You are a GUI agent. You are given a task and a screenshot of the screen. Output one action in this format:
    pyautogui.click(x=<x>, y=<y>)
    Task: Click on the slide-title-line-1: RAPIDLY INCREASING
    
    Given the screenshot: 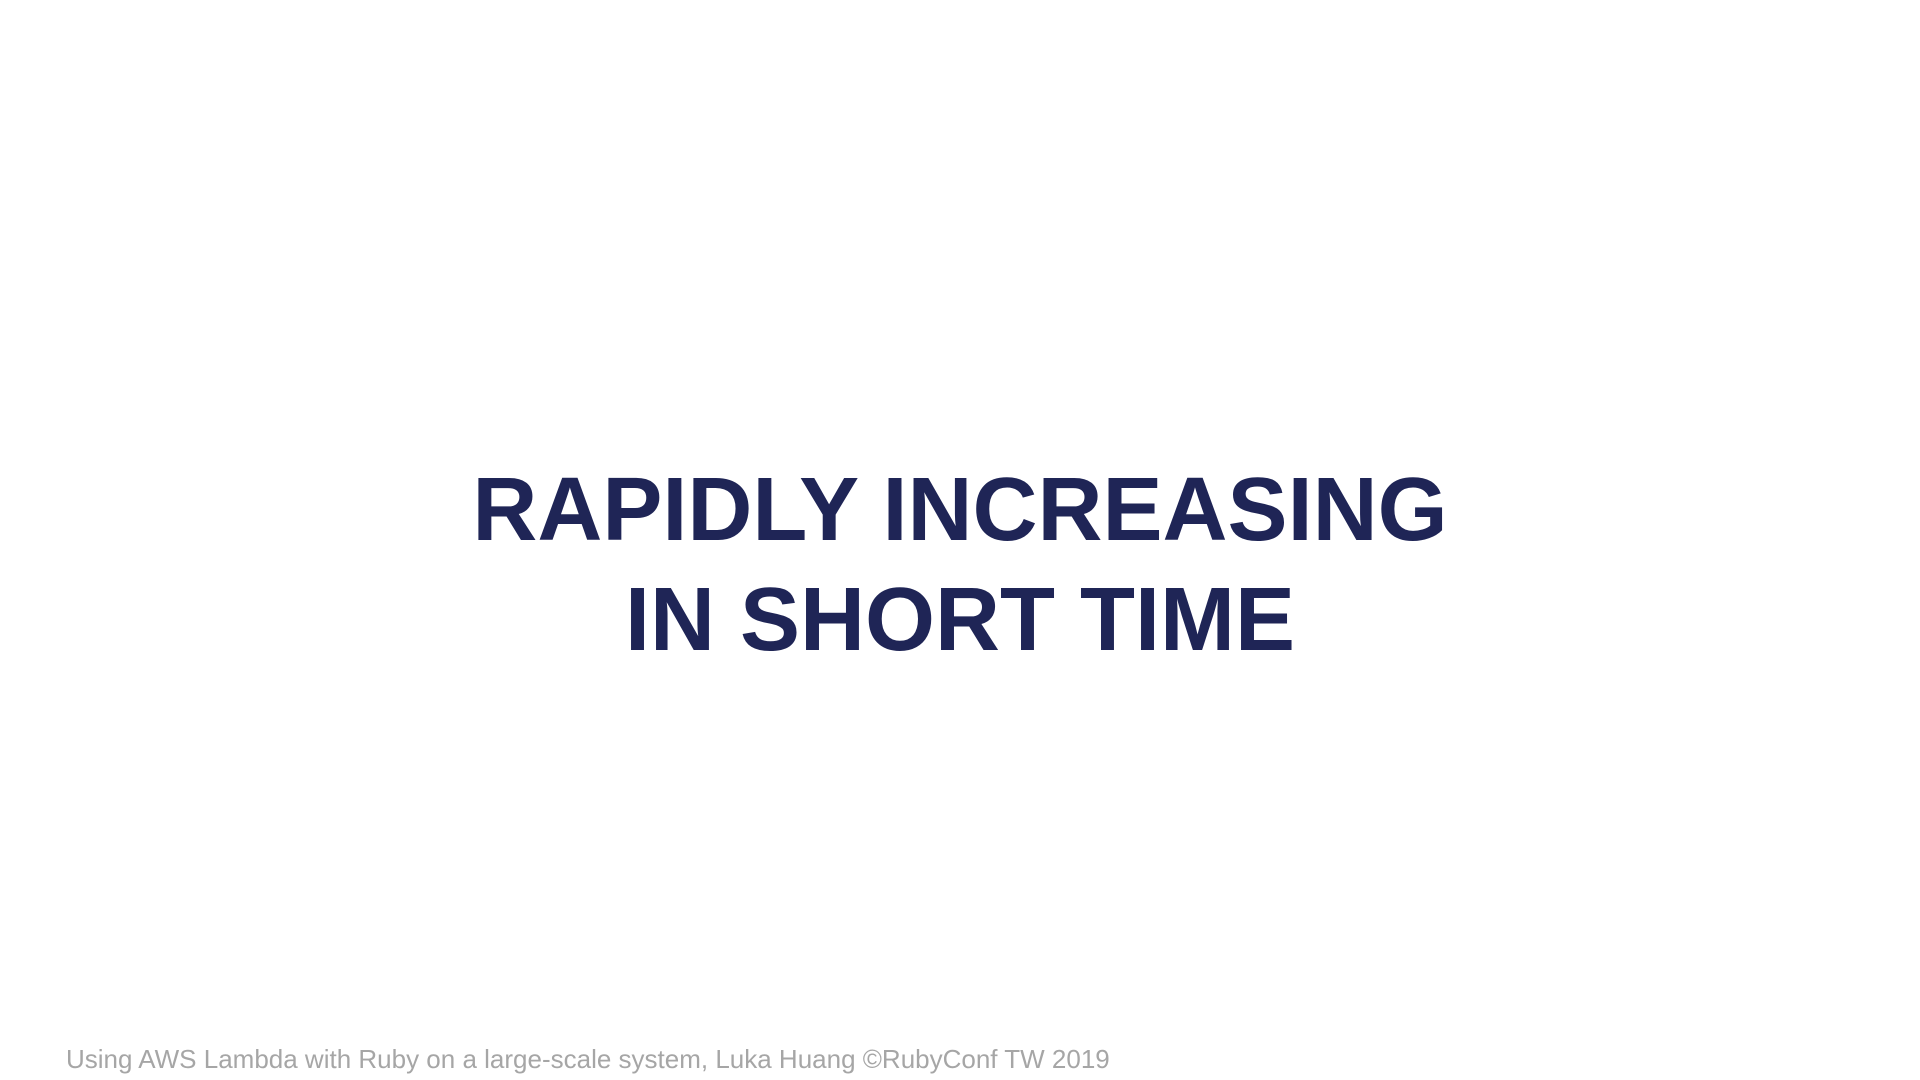 What is the action you would take?
    pyautogui.click(x=960, y=510)
    